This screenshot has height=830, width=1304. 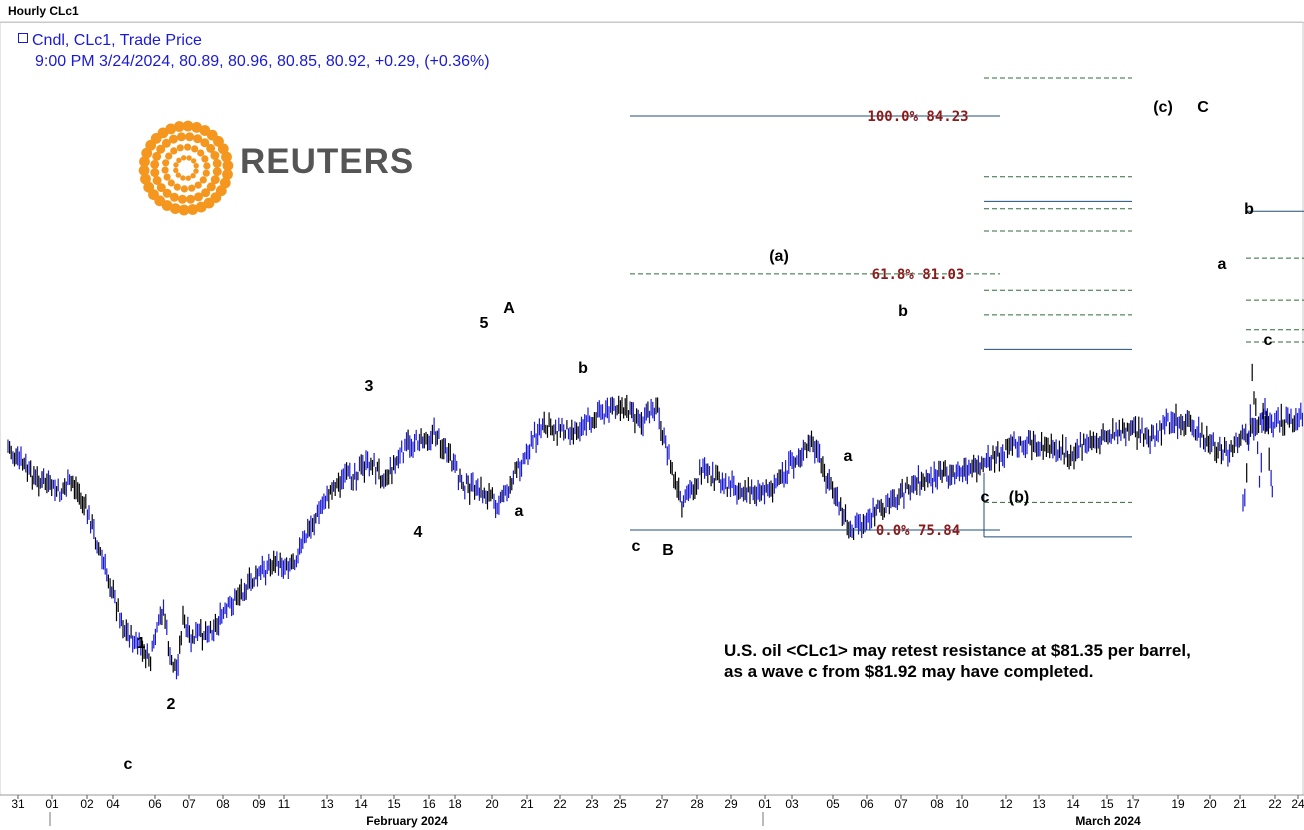 I want to click on fib-level-label: 0.0% 75.84, so click(x=918, y=531).